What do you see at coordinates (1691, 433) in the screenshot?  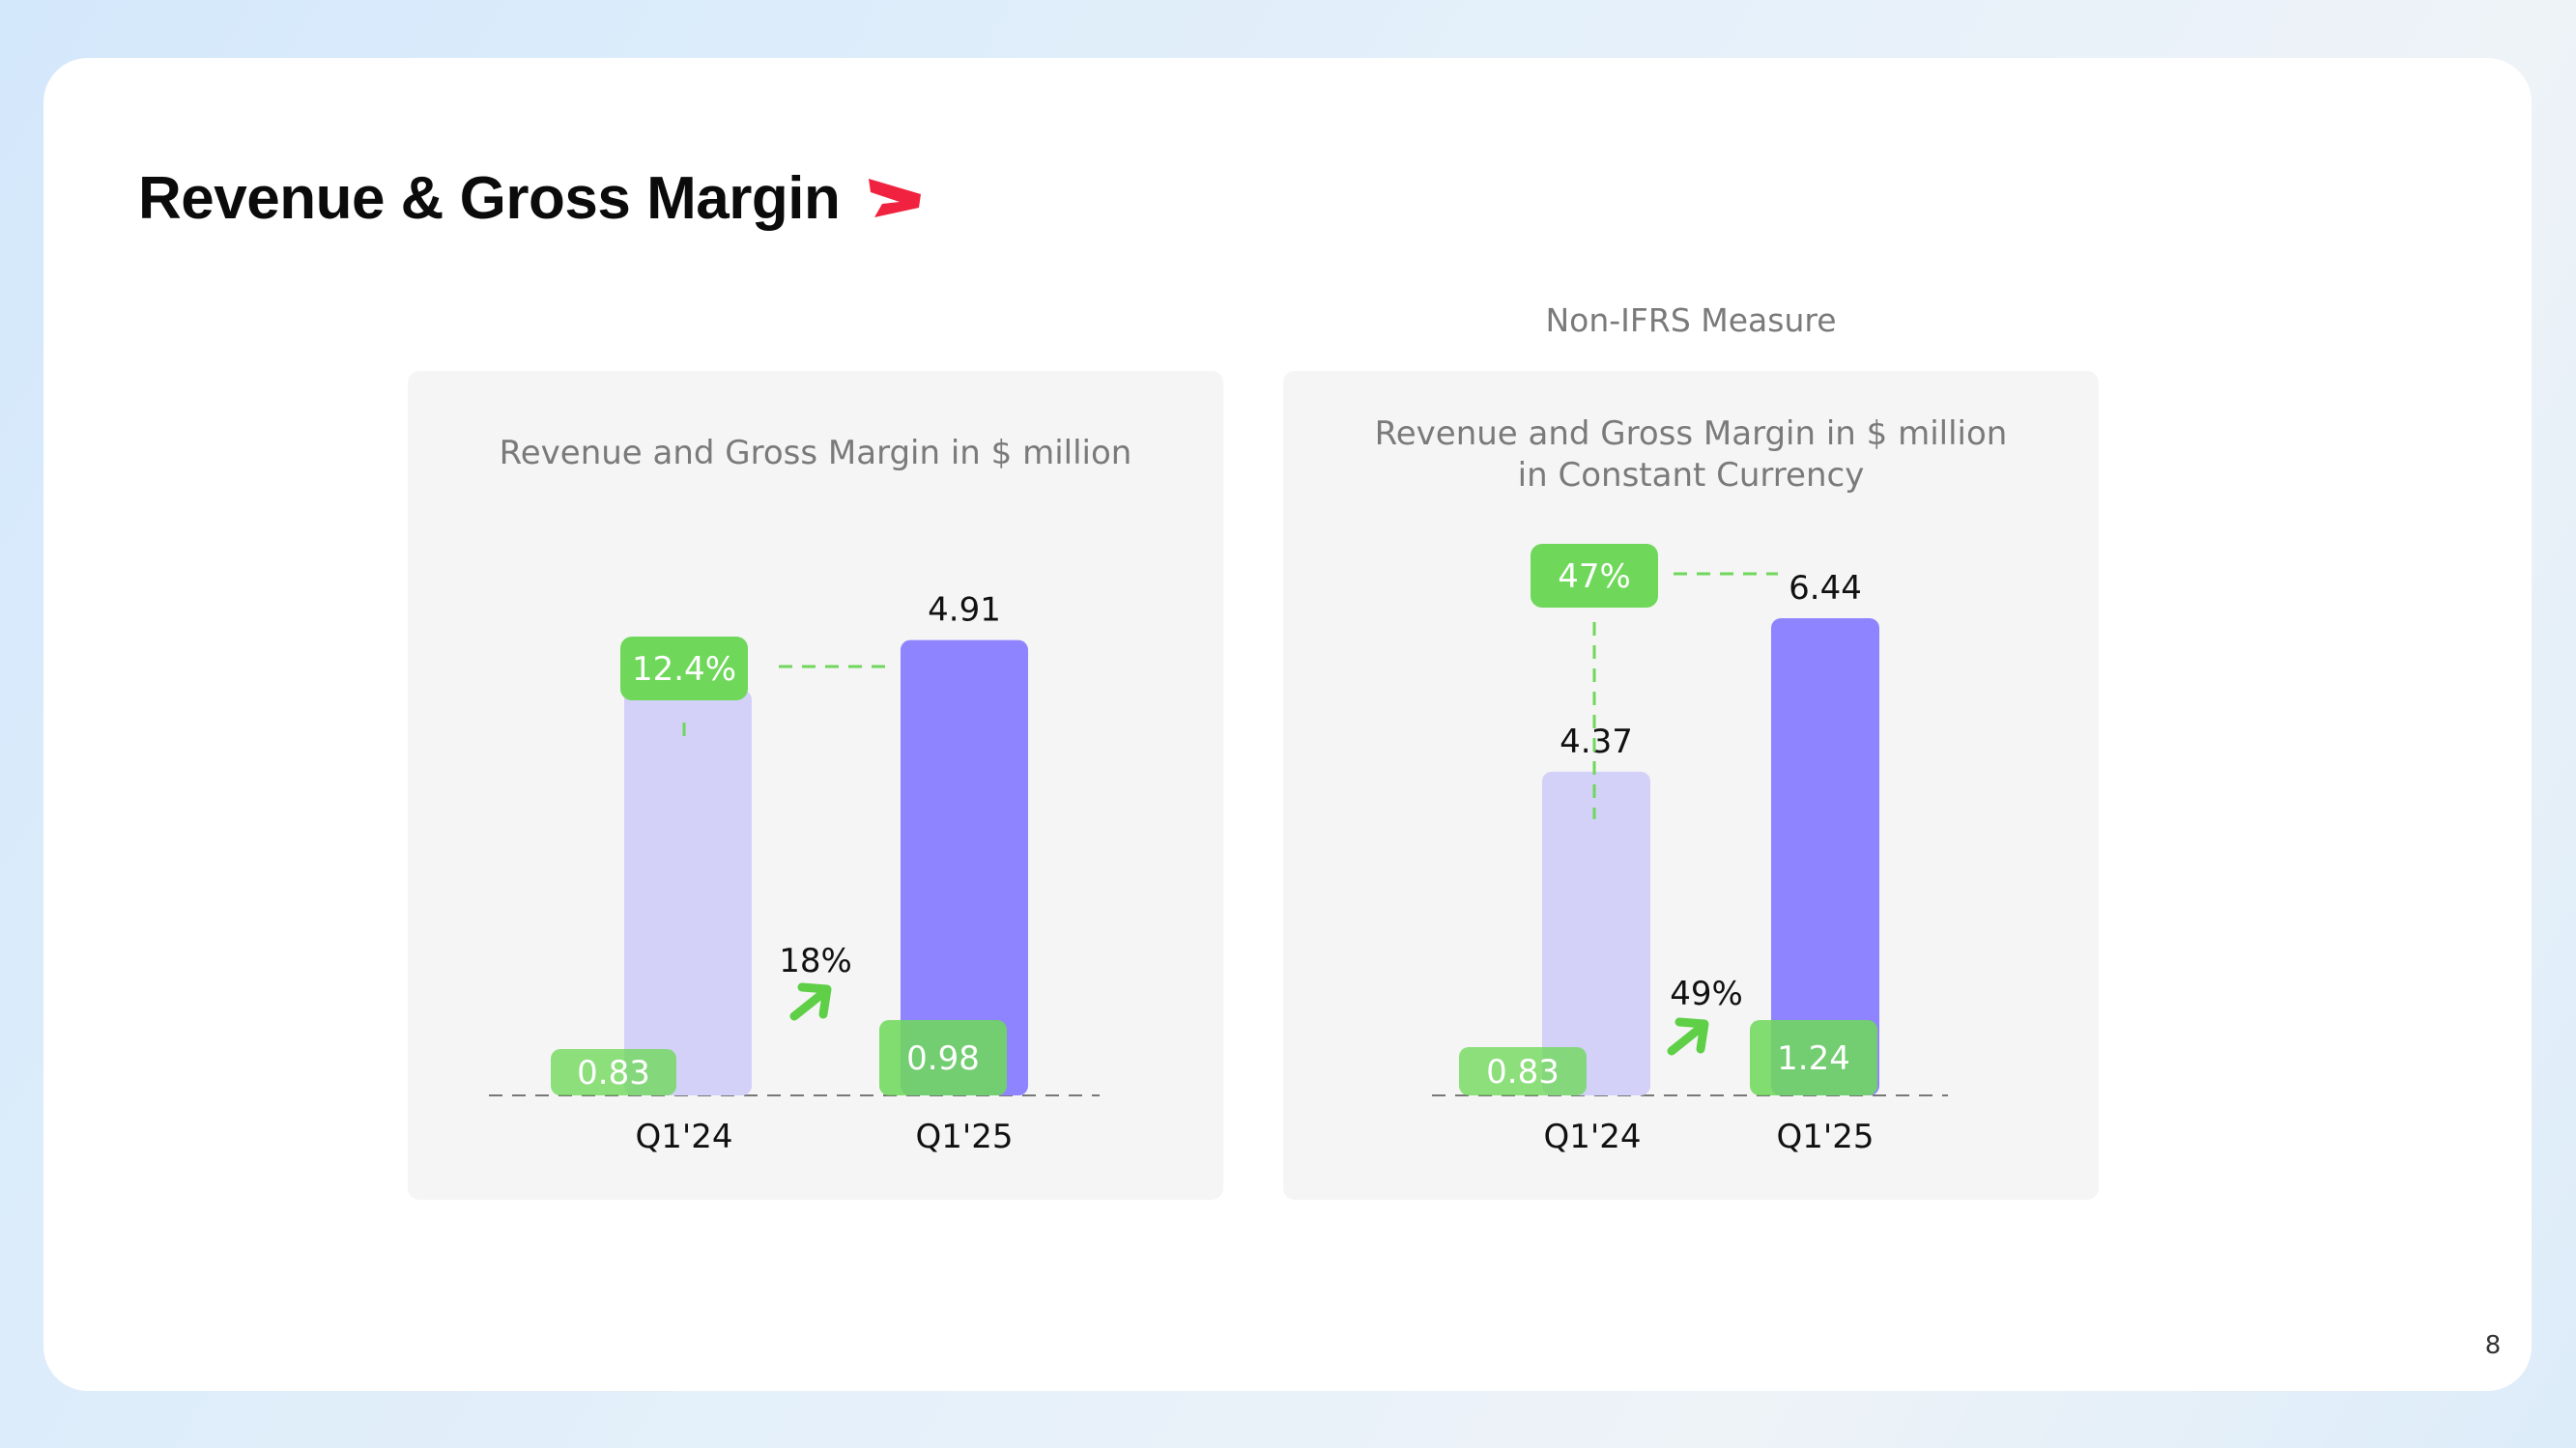 I see `chart-title-line-1: Revenue and Gross Margin in $ million` at bounding box center [1691, 433].